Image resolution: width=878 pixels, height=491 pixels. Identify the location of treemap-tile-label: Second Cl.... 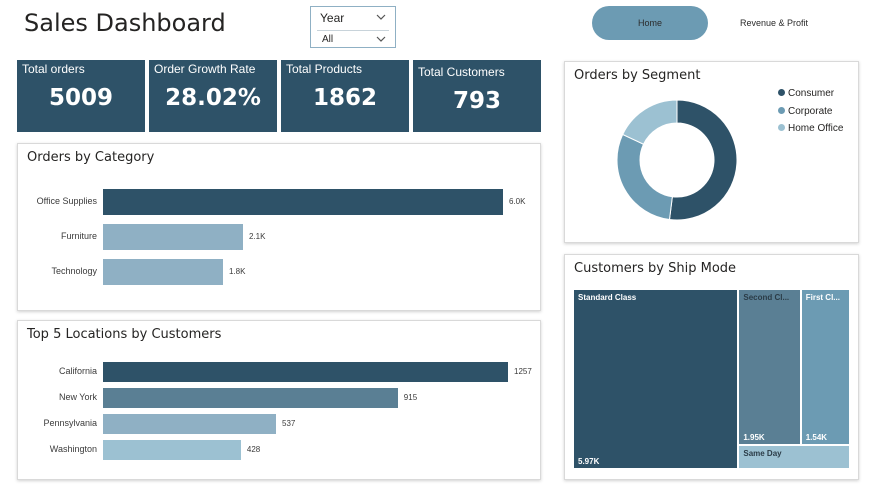
(766, 297).